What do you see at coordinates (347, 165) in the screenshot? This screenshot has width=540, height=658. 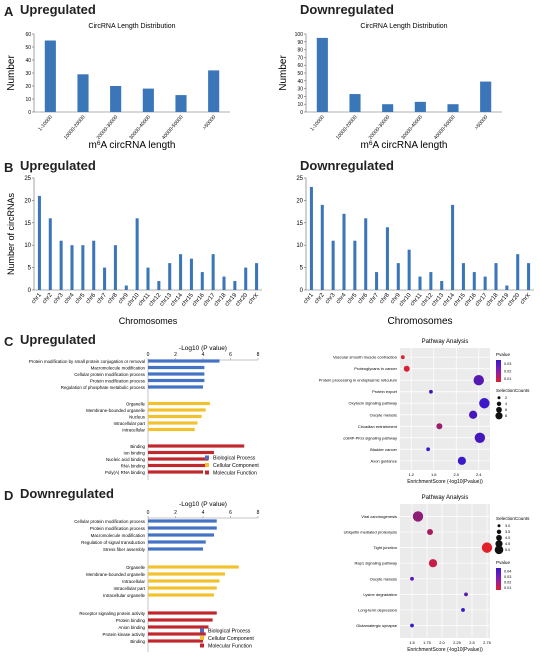 I see `heading-b-down: Downregulated` at bounding box center [347, 165].